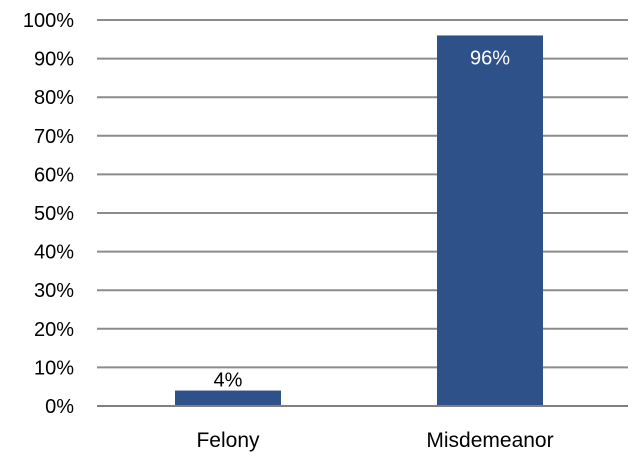  Describe the element at coordinates (59, 407) in the screenshot. I see `y-tick-label: 0%` at that location.